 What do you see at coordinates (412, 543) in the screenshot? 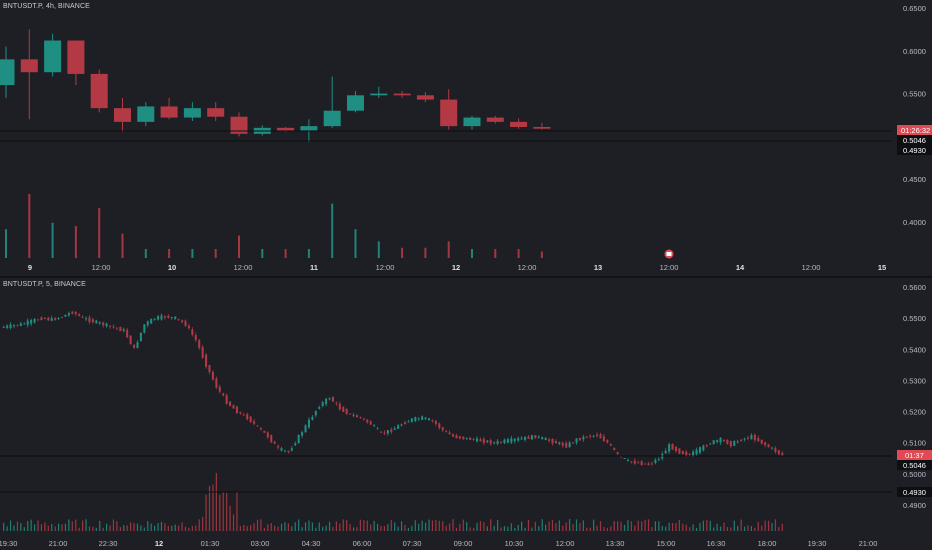
I see `bottom-time-label: 07:30` at bounding box center [412, 543].